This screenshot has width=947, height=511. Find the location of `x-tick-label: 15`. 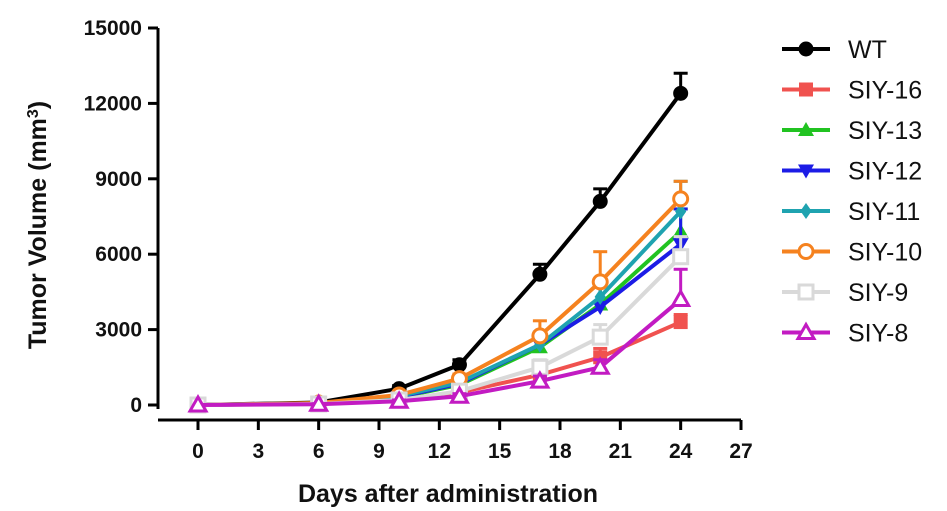

x-tick-label: 15 is located at coordinates (500, 451).